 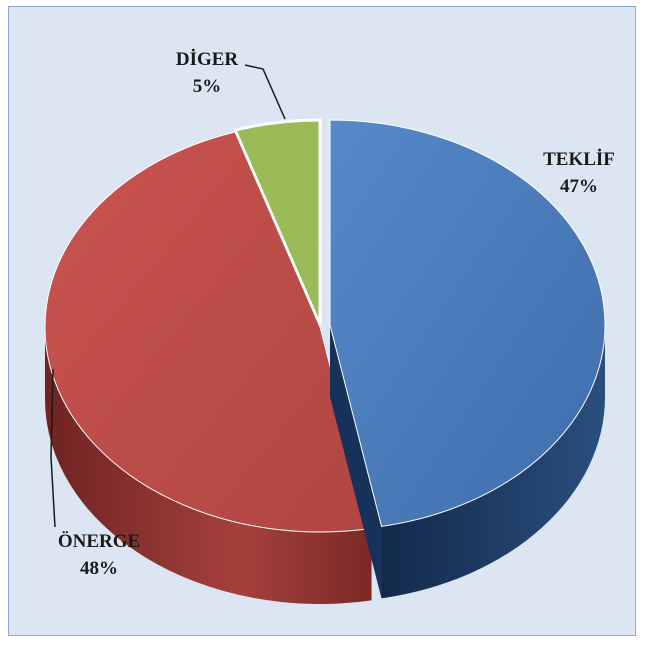 I want to click on slice-percent-teklif: 47%, so click(x=579, y=186).